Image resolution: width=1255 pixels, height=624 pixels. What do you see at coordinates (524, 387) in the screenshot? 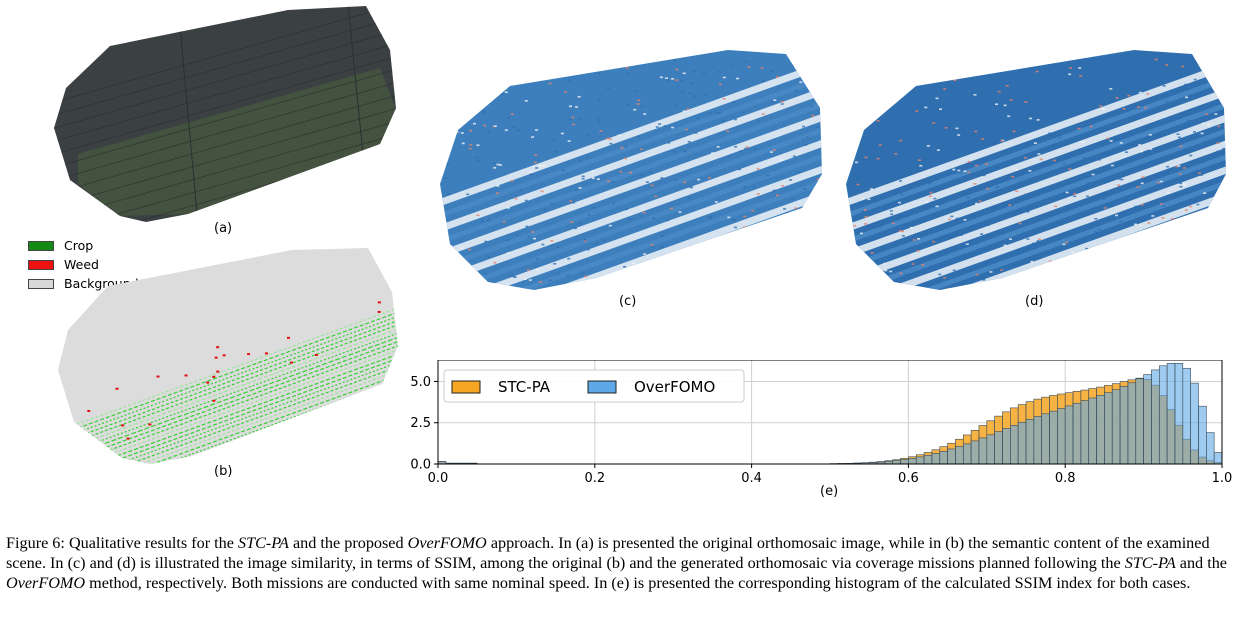
I see `legend-label-stc-pa: STC-PA` at bounding box center [524, 387].